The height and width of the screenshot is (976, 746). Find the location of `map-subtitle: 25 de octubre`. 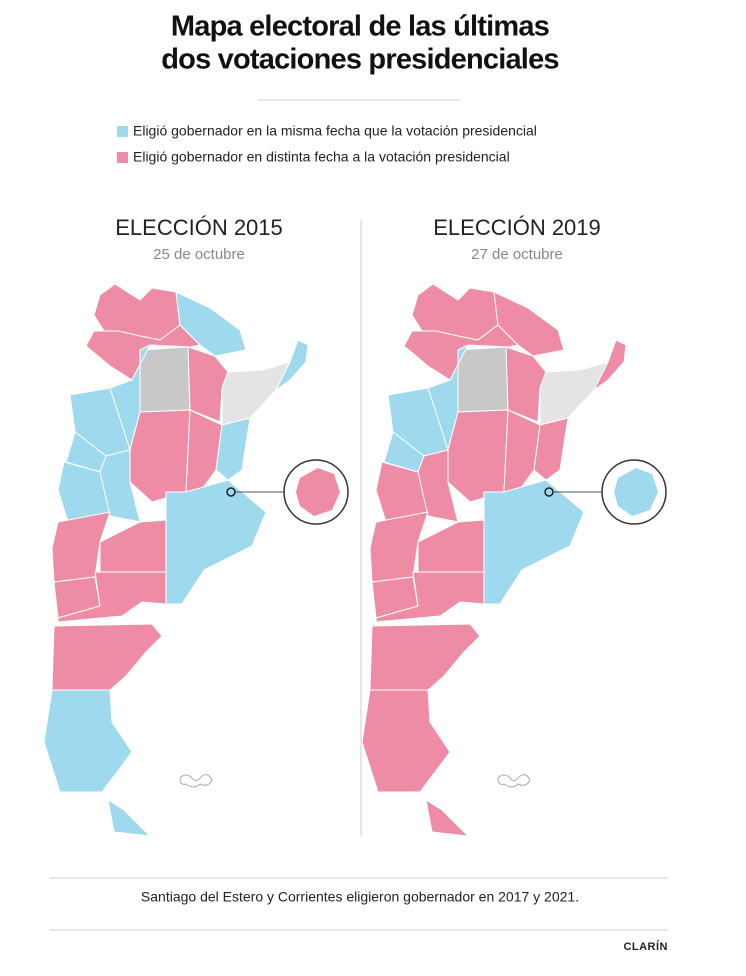

map-subtitle: 25 de octubre is located at coordinates (199, 254).